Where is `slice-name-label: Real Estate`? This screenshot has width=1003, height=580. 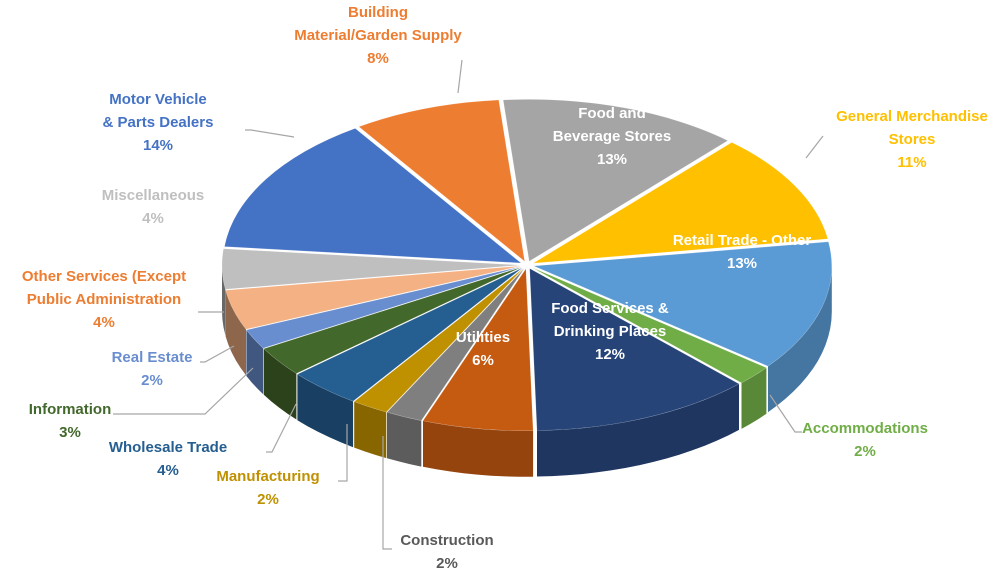 slice-name-label: Real Estate is located at coordinates (152, 357).